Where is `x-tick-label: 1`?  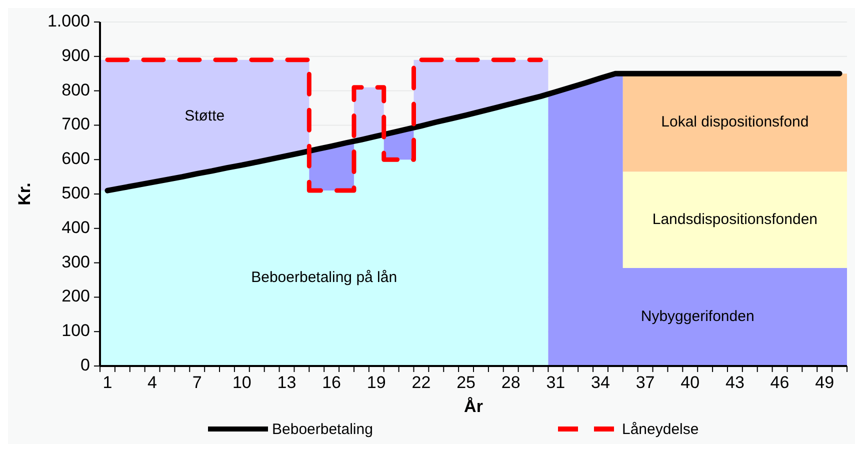 x-tick-label: 1 is located at coordinates (107, 382).